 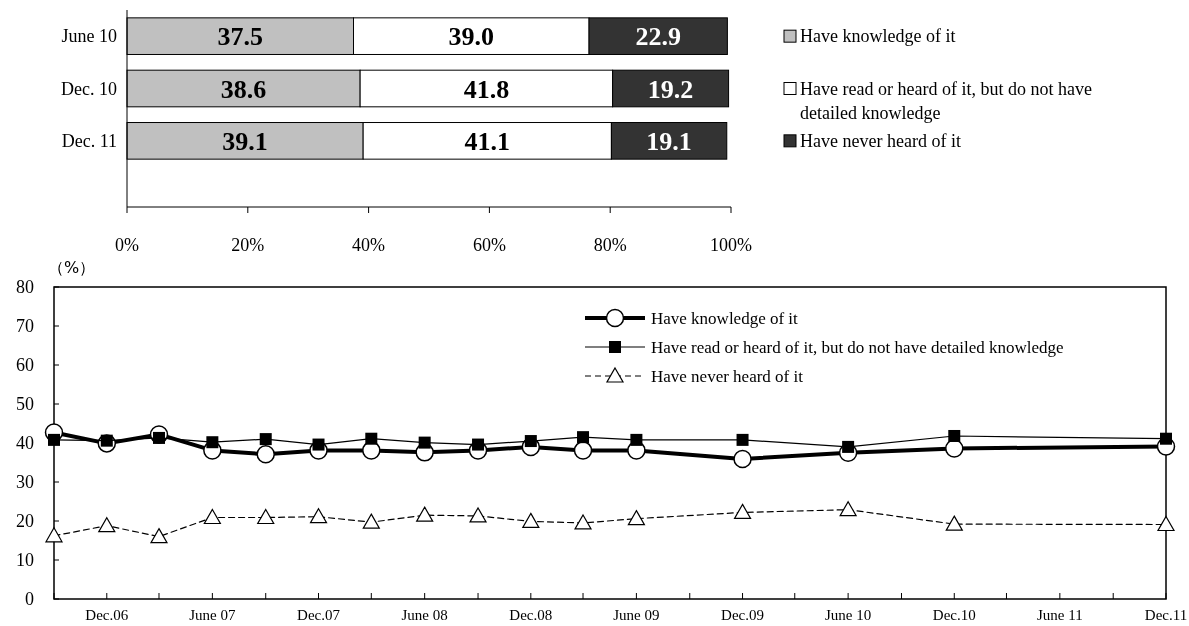 I want to click on x-tick-label: 80%, so click(x=610, y=245).